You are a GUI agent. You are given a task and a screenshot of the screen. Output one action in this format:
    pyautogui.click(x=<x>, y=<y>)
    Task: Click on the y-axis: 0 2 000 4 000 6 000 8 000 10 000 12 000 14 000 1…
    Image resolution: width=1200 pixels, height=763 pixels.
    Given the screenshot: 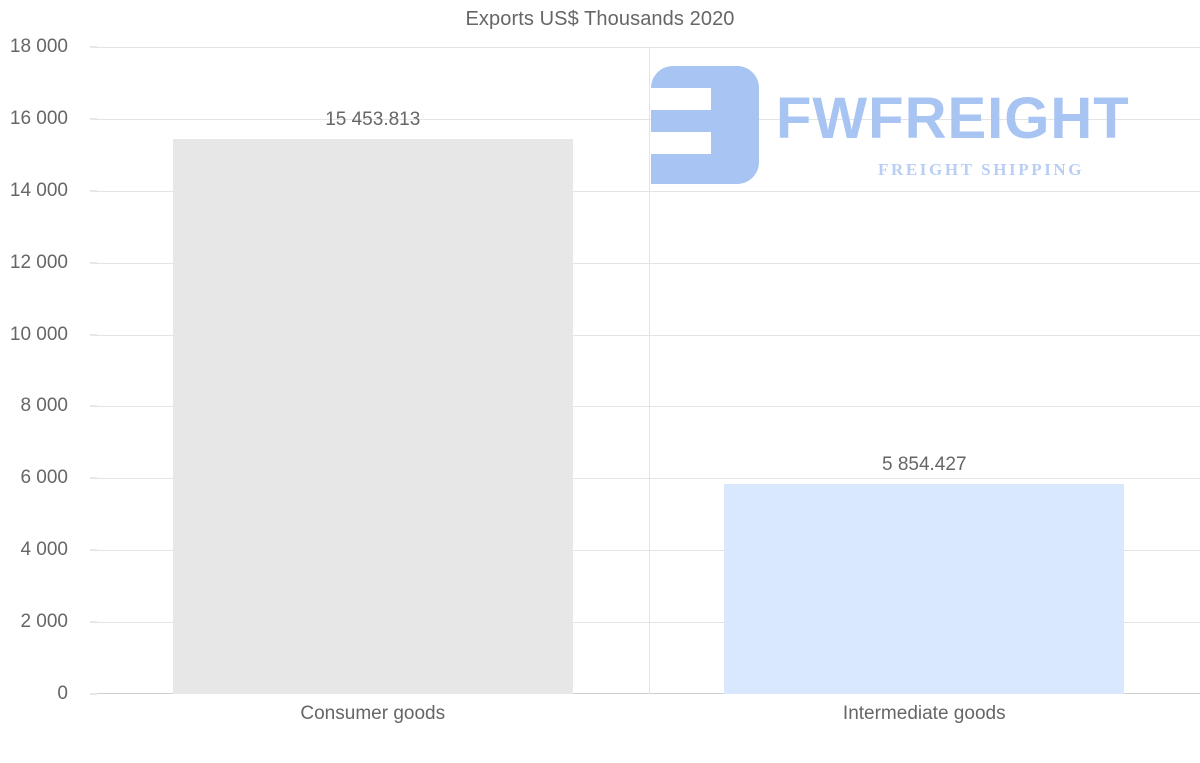 What is the action you would take?
    pyautogui.click(x=48, y=370)
    